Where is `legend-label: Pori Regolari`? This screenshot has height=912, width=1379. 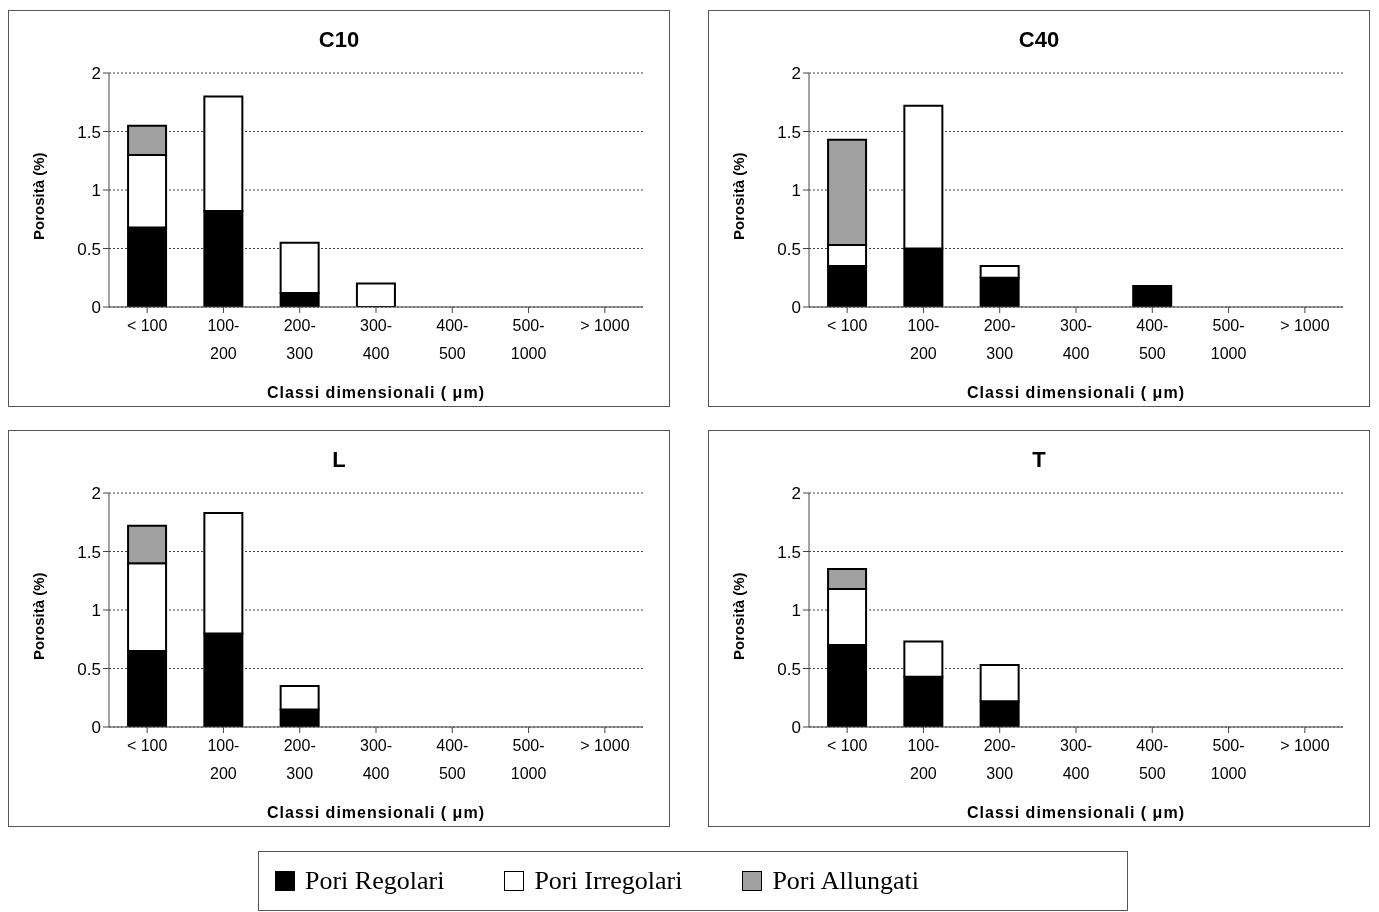 legend-label: Pori Regolari is located at coordinates (375, 881).